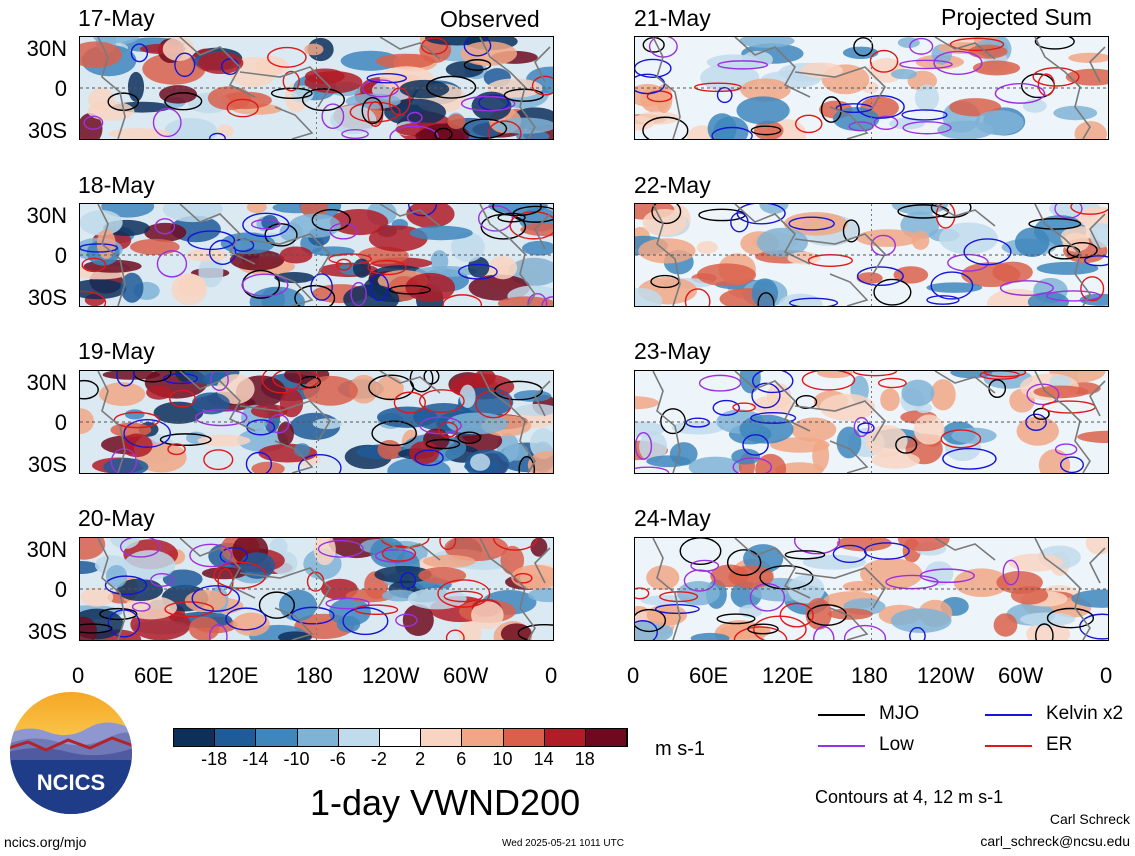 This screenshot has width=1135, height=856. What do you see at coordinates (255, 759) in the screenshot?
I see `colorbar-tick-label: -14` at bounding box center [255, 759].